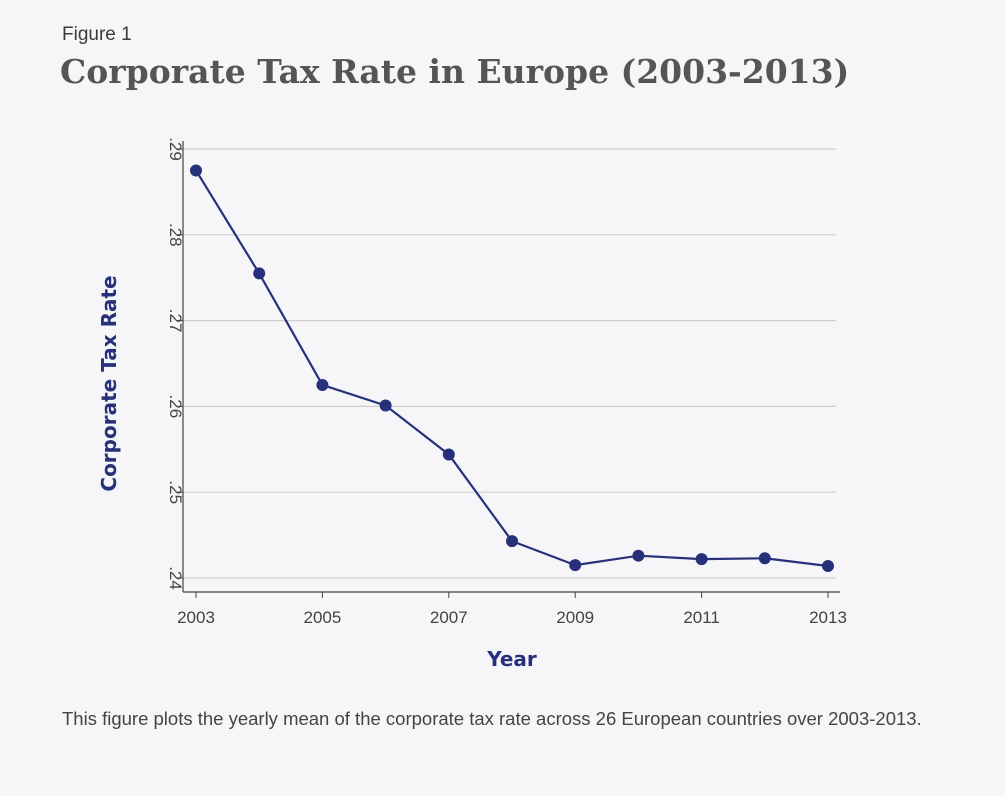 The image size is (1005, 796). What do you see at coordinates (109, 383) in the screenshot?
I see `y-axis-title: Corporate Tax Rate` at bounding box center [109, 383].